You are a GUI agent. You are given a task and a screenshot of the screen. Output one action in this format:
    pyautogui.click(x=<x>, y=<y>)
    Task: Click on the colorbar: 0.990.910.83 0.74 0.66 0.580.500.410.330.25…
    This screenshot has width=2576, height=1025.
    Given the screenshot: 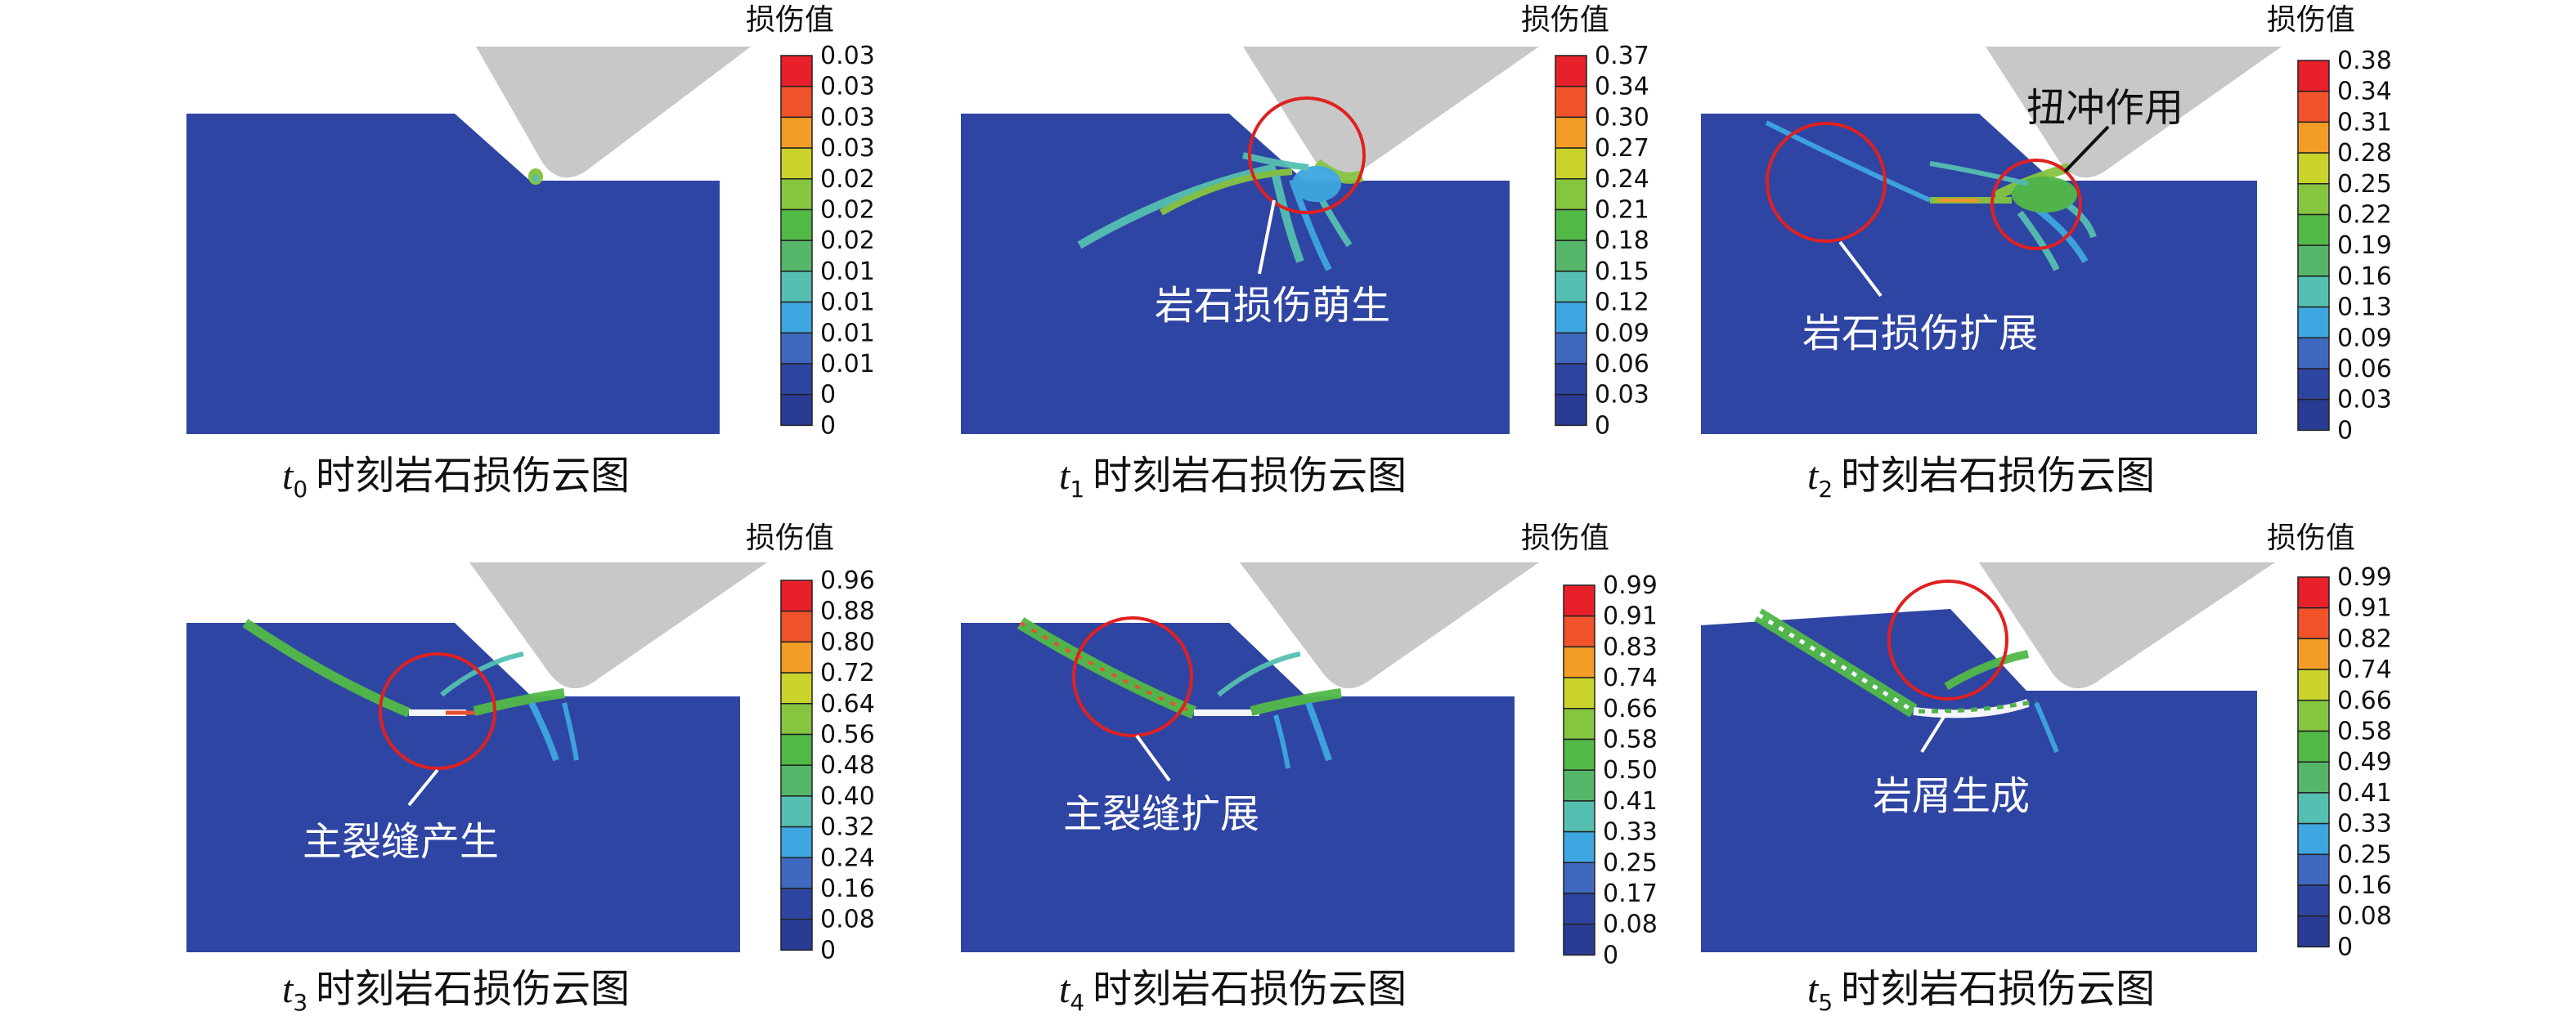 What is the action you would take?
    pyautogui.click(x=1610, y=770)
    